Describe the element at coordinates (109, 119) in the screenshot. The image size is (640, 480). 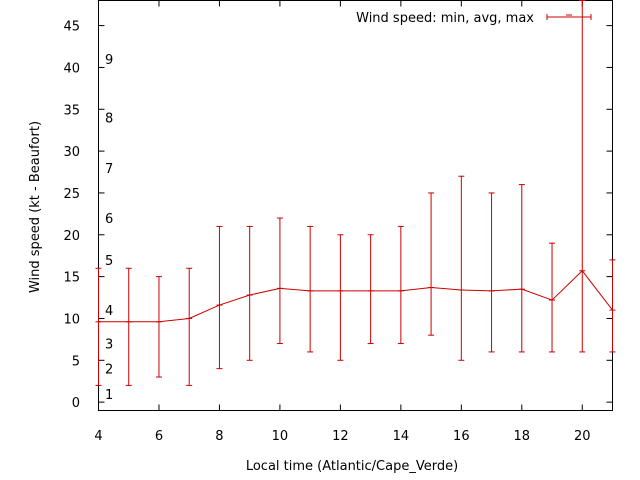
I see `beaufort-label: 8` at that location.